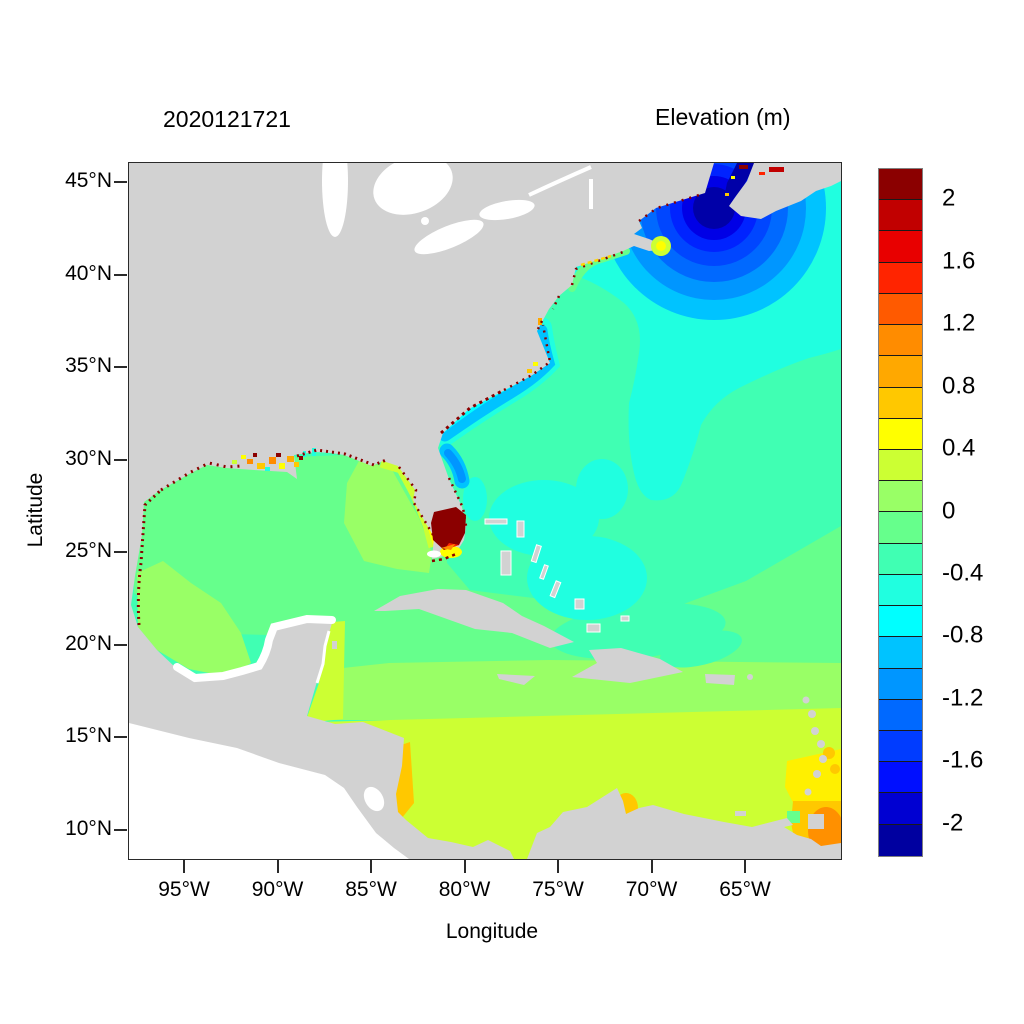 This screenshot has width=1024, height=1024. Describe the element at coordinates (953, 823) in the screenshot. I see `colorbar-tick-label: -2` at that location.